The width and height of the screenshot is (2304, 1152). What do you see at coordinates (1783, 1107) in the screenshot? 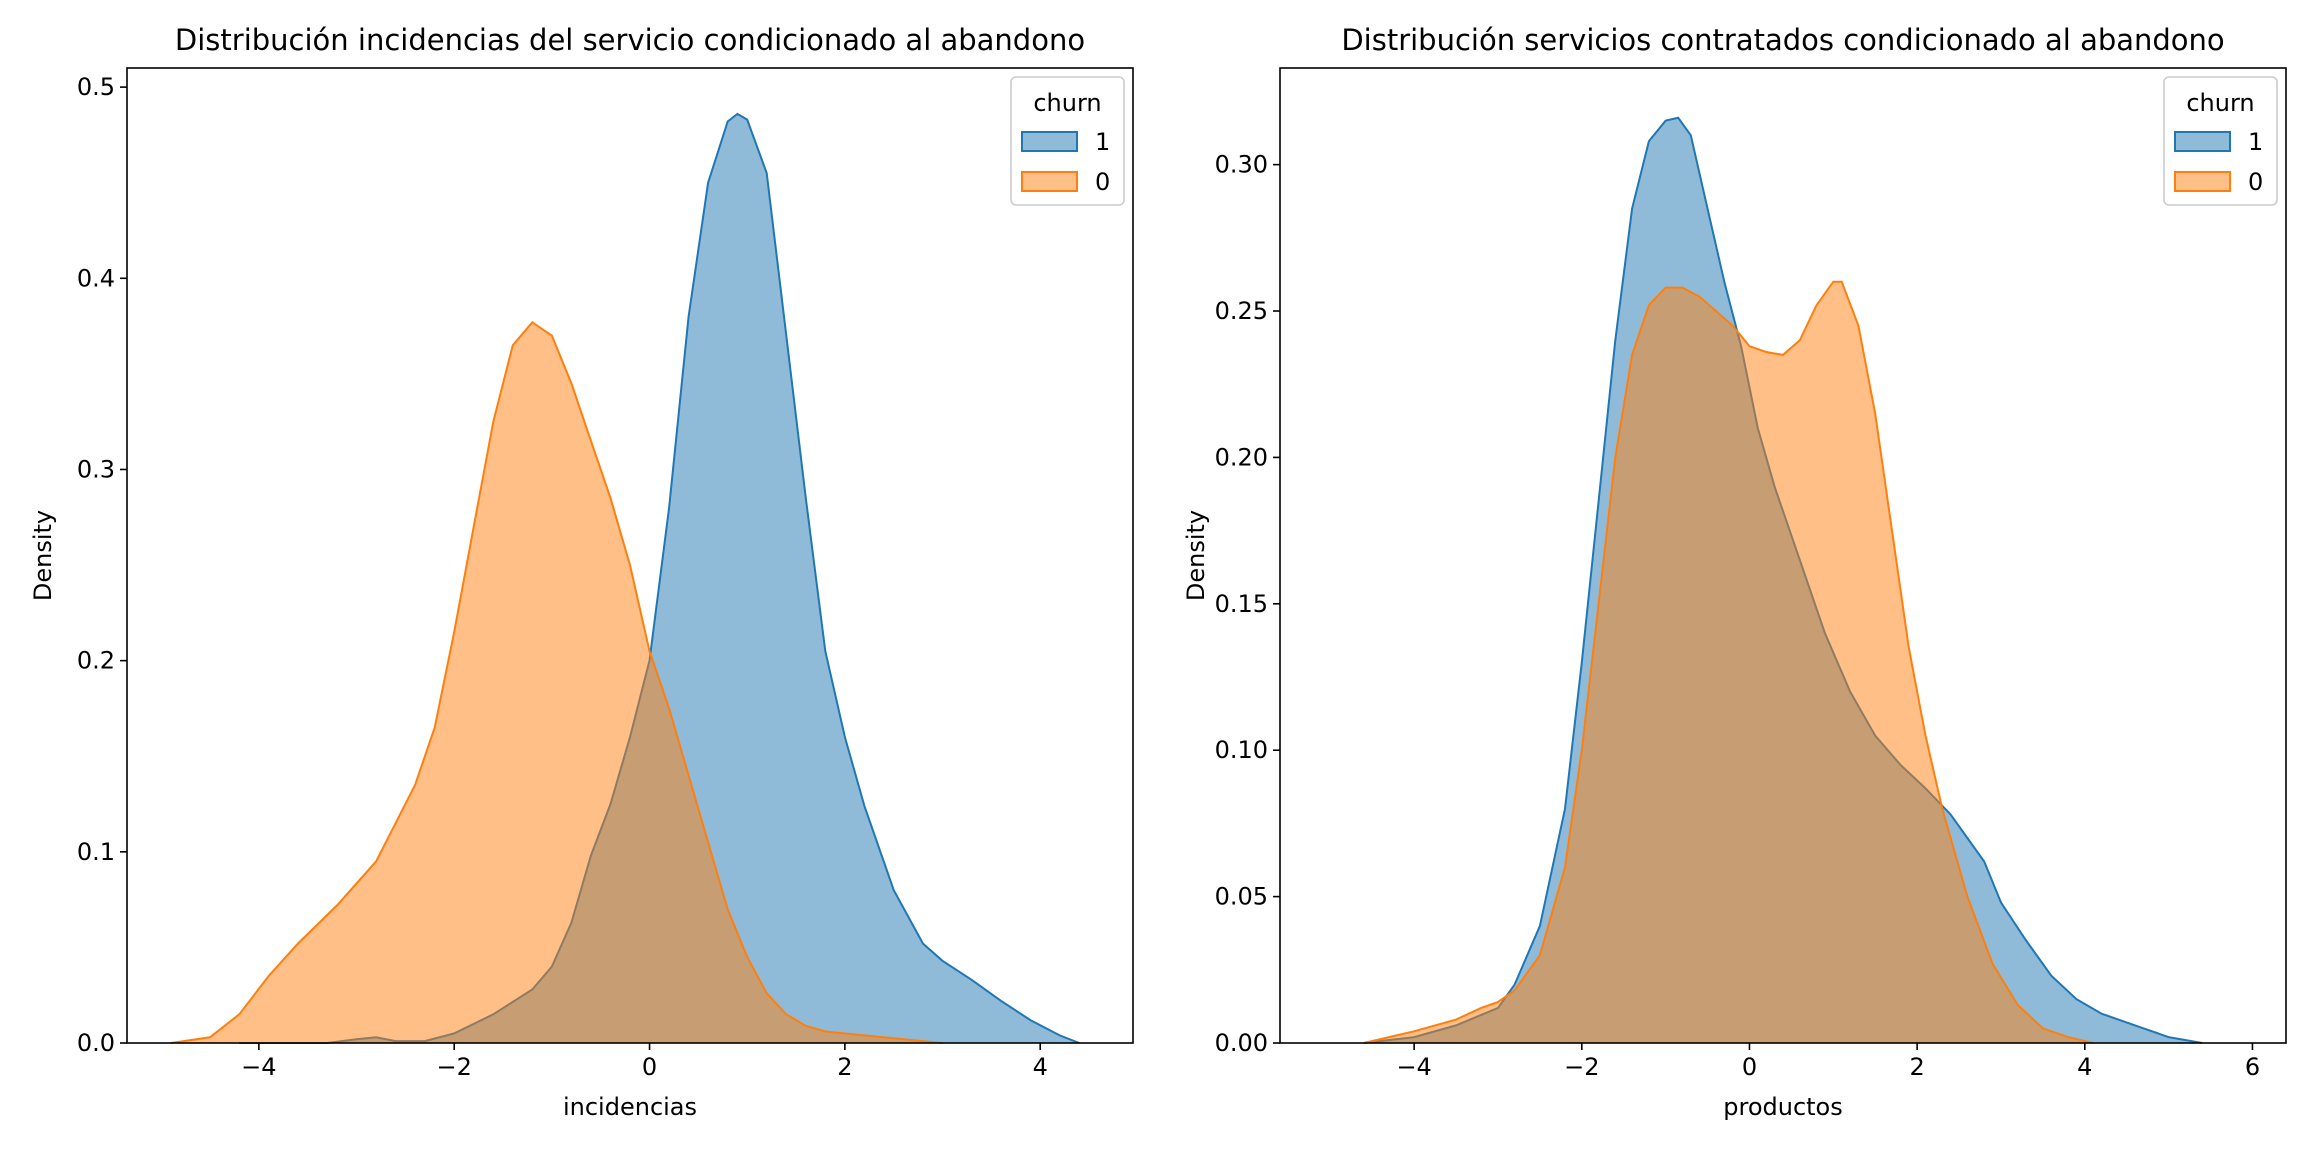
I see `x-axis-label: productos` at bounding box center [1783, 1107].